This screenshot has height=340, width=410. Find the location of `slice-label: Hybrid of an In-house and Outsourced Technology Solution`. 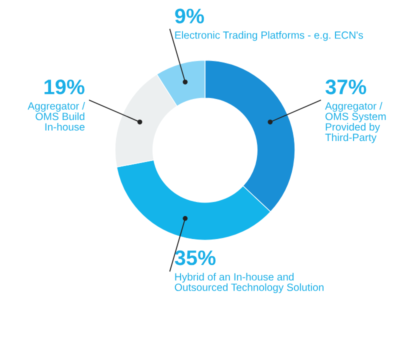

slice-label: Hybrid of an In-house and Outsourced Technology Solution is located at coordinates (249, 283).